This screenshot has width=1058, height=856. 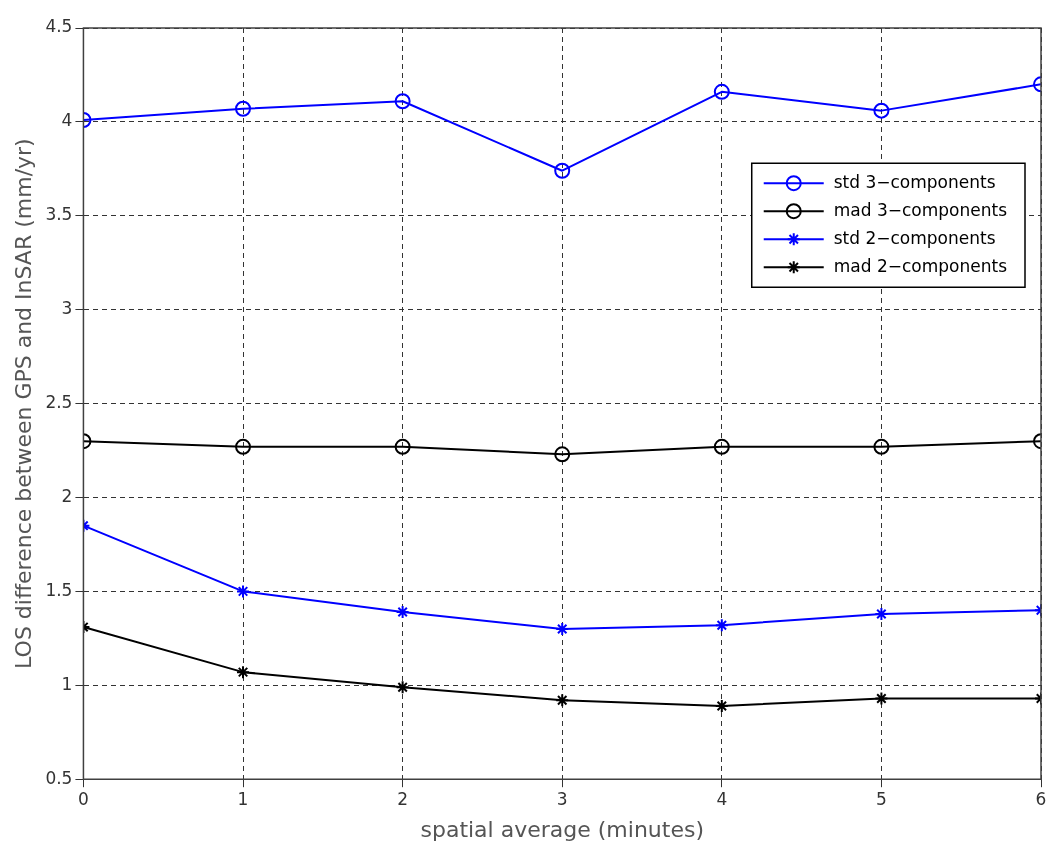 I want to click on y-tick-label: 1, so click(x=67, y=683).